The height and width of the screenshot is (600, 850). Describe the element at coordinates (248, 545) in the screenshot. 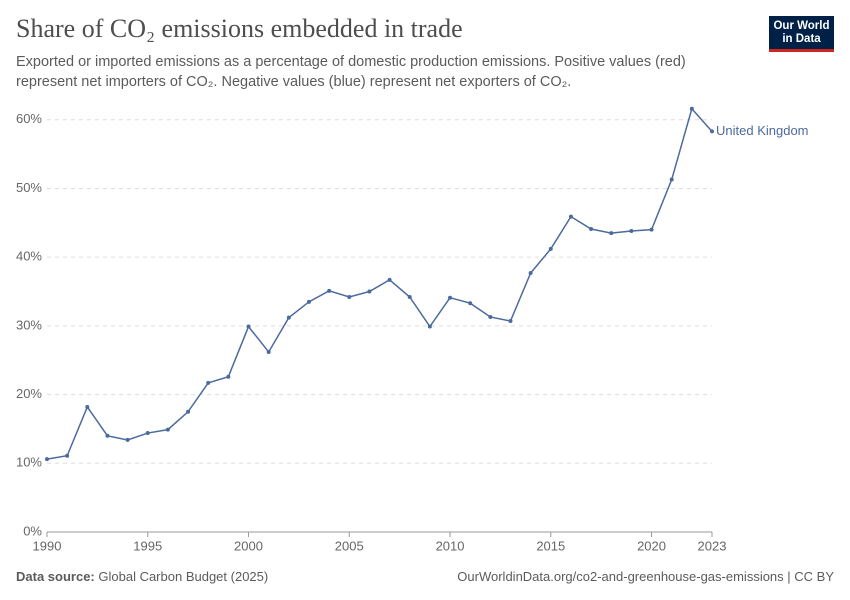

I see `x-tick-label: 2000` at that location.